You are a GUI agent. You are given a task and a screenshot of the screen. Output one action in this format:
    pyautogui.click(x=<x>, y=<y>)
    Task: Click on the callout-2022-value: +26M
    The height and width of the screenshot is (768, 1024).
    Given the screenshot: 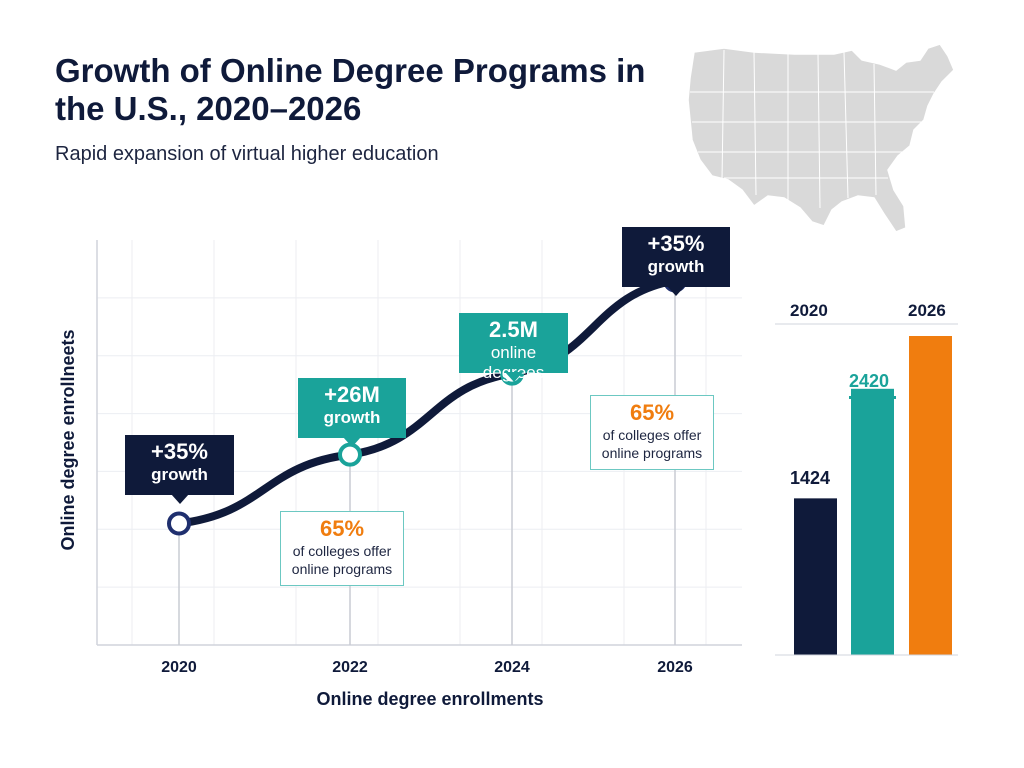 What is the action you would take?
    pyautogui.click(x=352, y=394)
    